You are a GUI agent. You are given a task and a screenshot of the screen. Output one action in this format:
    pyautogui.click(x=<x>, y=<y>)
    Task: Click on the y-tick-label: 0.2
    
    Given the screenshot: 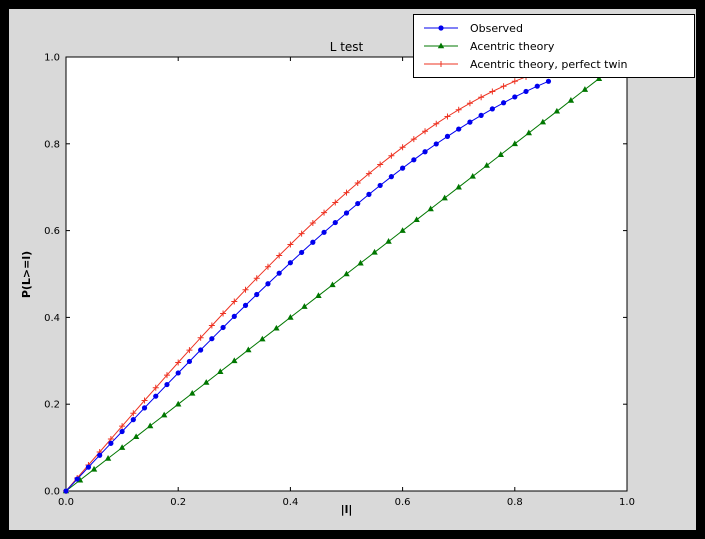 What is the action you would take?
    pyautogui.click(x=52, y=405)
    